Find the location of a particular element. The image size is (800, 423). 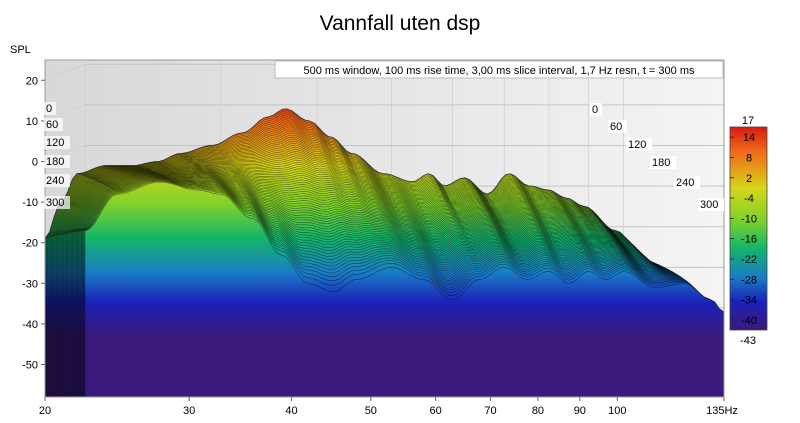

colorbar-tick-label: -22 is located at coordinates (749, 260).